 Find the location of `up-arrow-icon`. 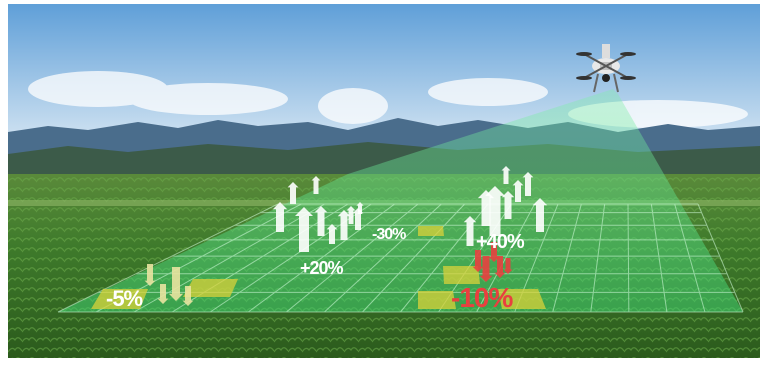

up-arrow-icon is located at coordinates (410, 209).